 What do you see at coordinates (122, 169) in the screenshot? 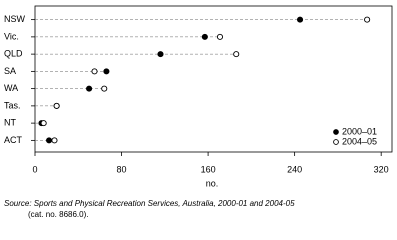
I see `x-tick-label: 80` at bounding box center [122, 169].